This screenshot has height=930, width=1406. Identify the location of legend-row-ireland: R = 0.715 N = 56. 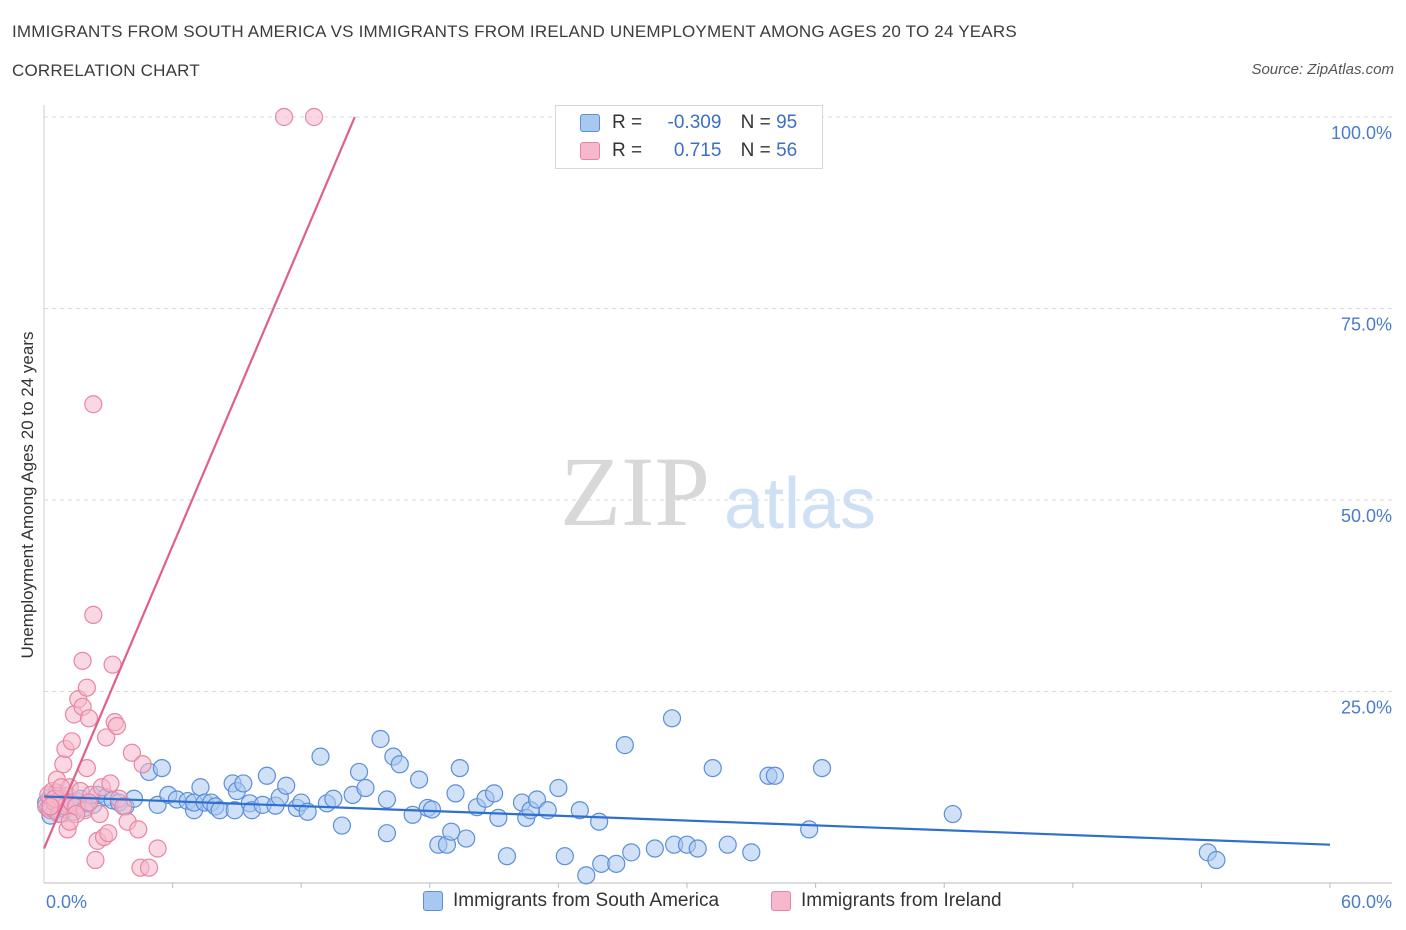
(688, 153).